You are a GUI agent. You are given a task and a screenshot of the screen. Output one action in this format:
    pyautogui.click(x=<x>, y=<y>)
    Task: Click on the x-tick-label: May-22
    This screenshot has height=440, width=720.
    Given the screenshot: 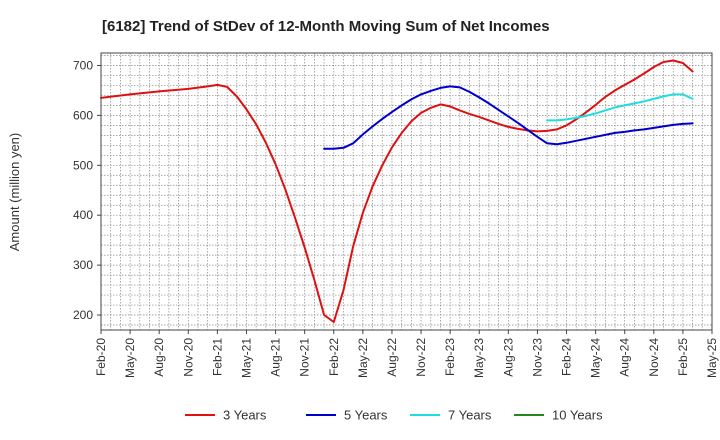 What is the action you would take?
    pyautogui.click(x=363, y=358)
    